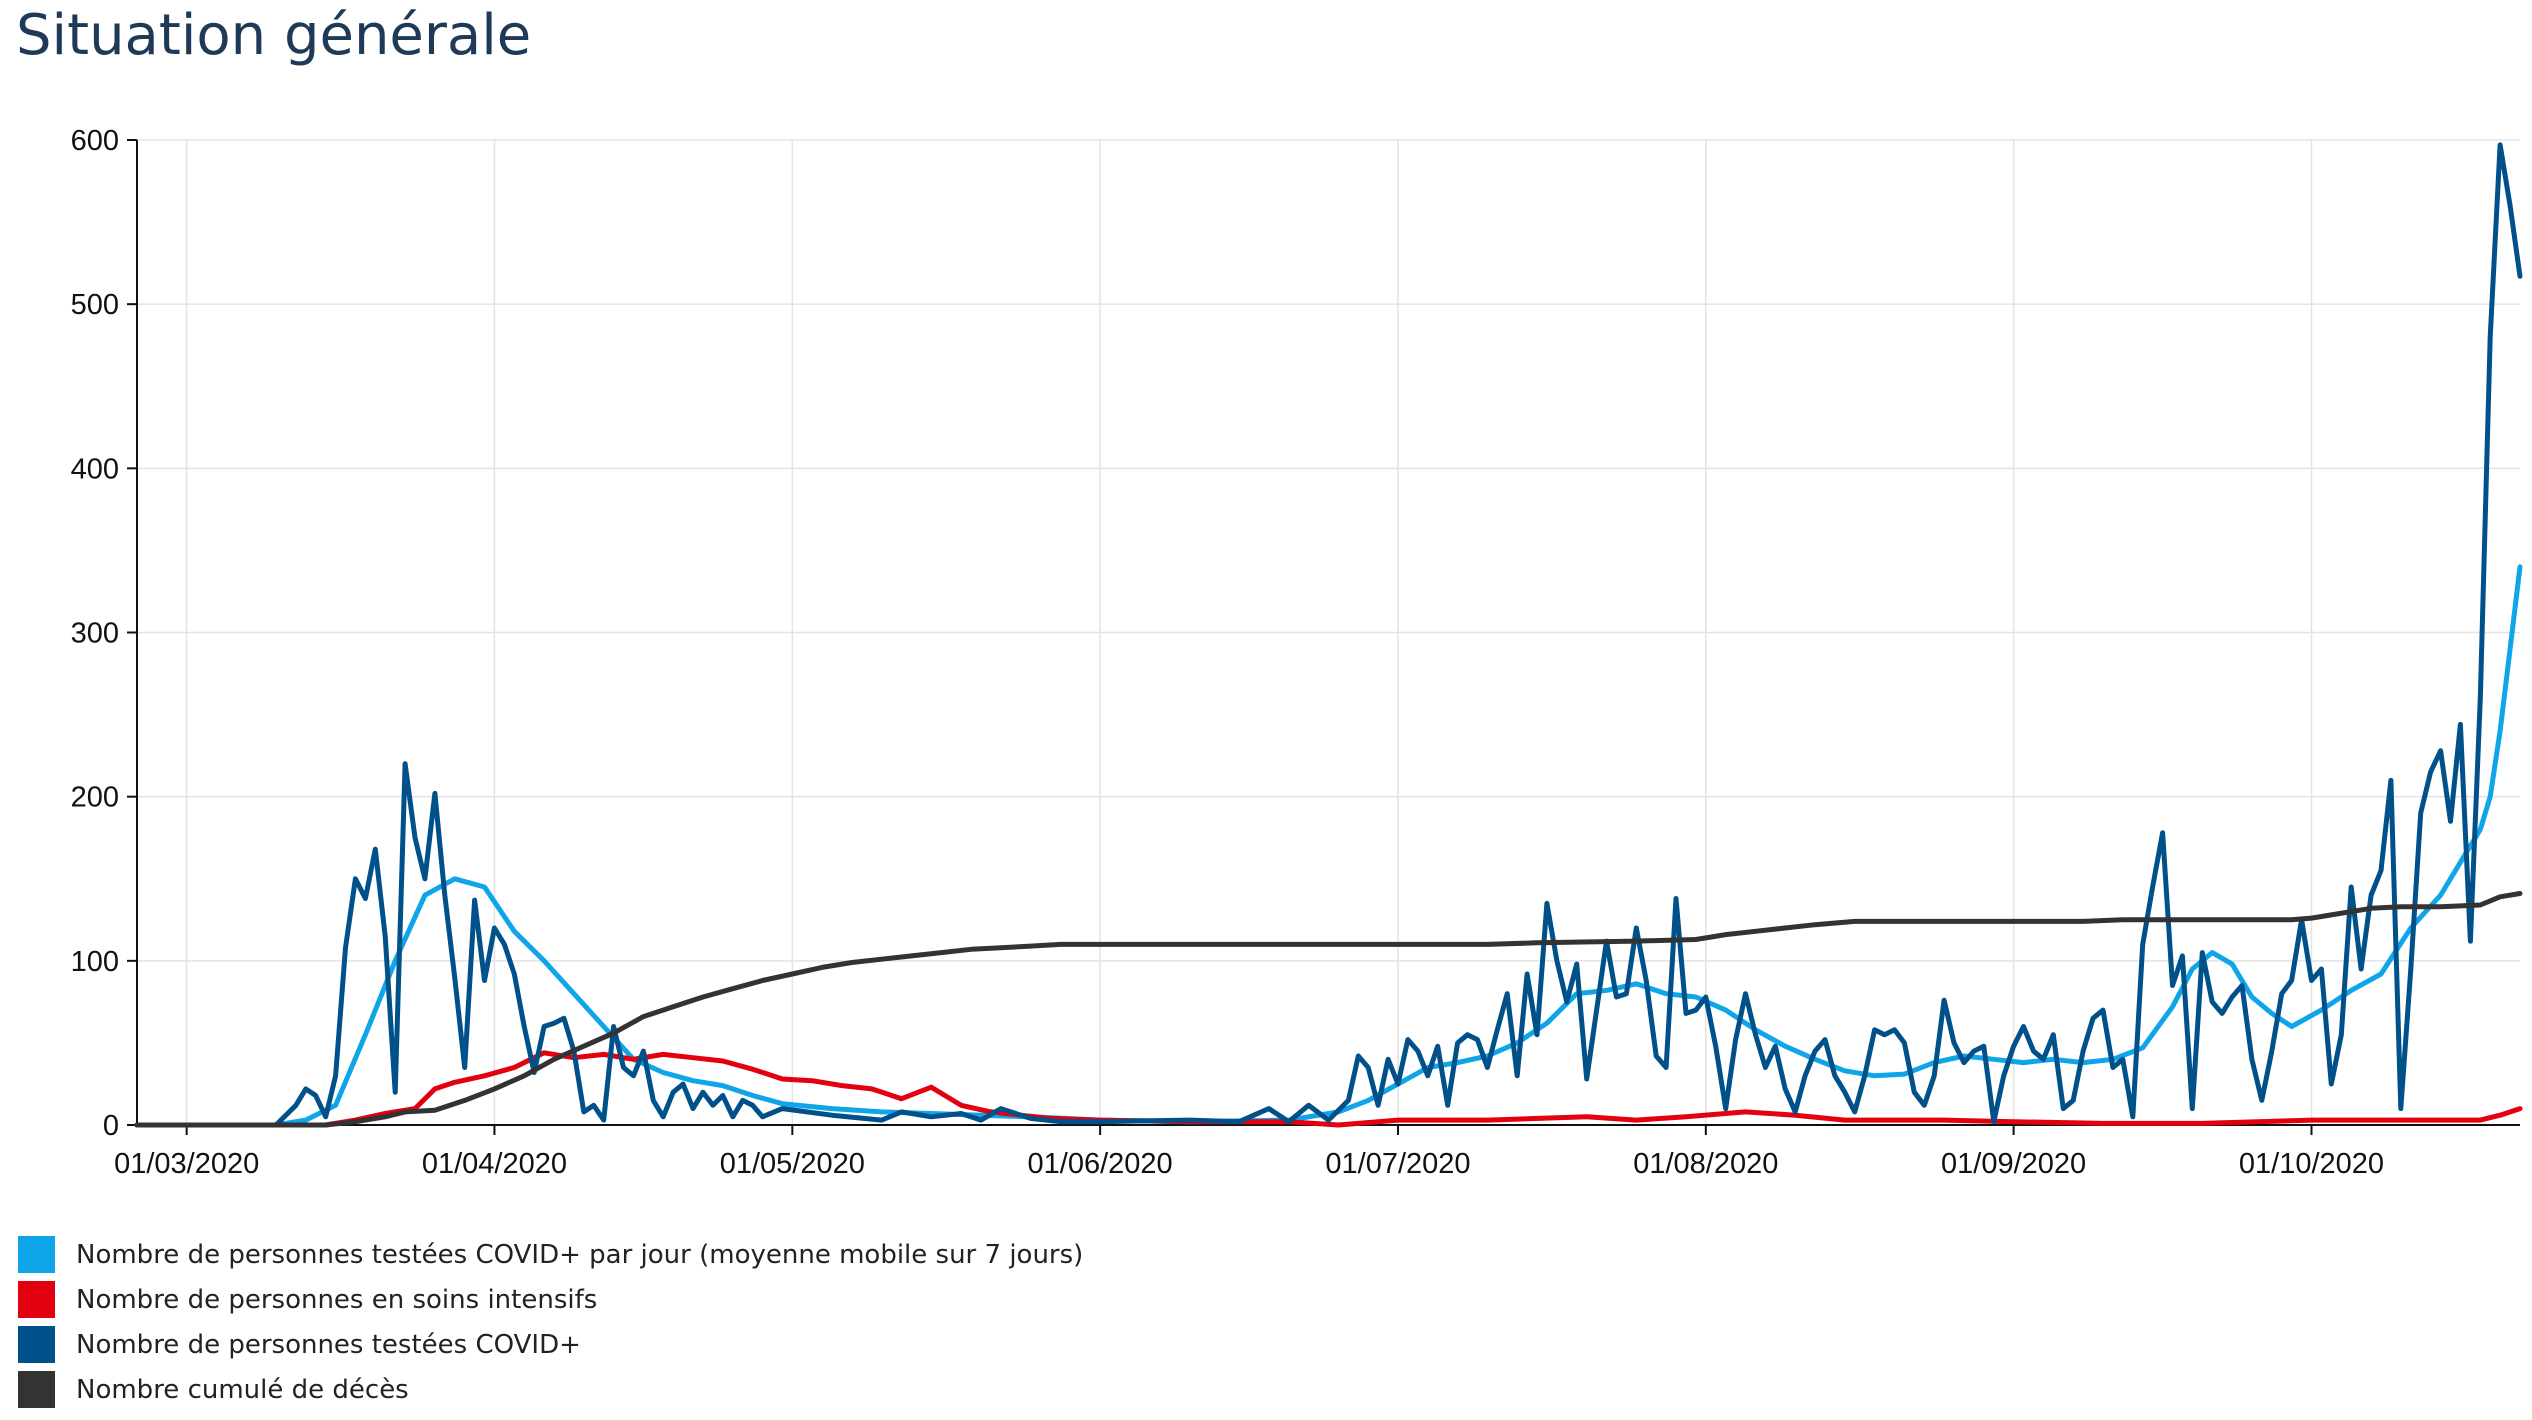  I want to click on legend-item-intensive-care: Nombre de personnes en soins intensifs, so click(550, 1299).